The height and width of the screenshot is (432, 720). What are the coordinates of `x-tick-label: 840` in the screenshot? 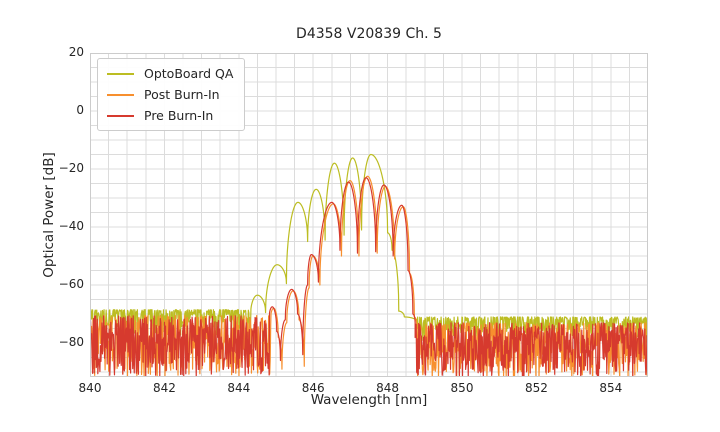 It's located at (90, 388).